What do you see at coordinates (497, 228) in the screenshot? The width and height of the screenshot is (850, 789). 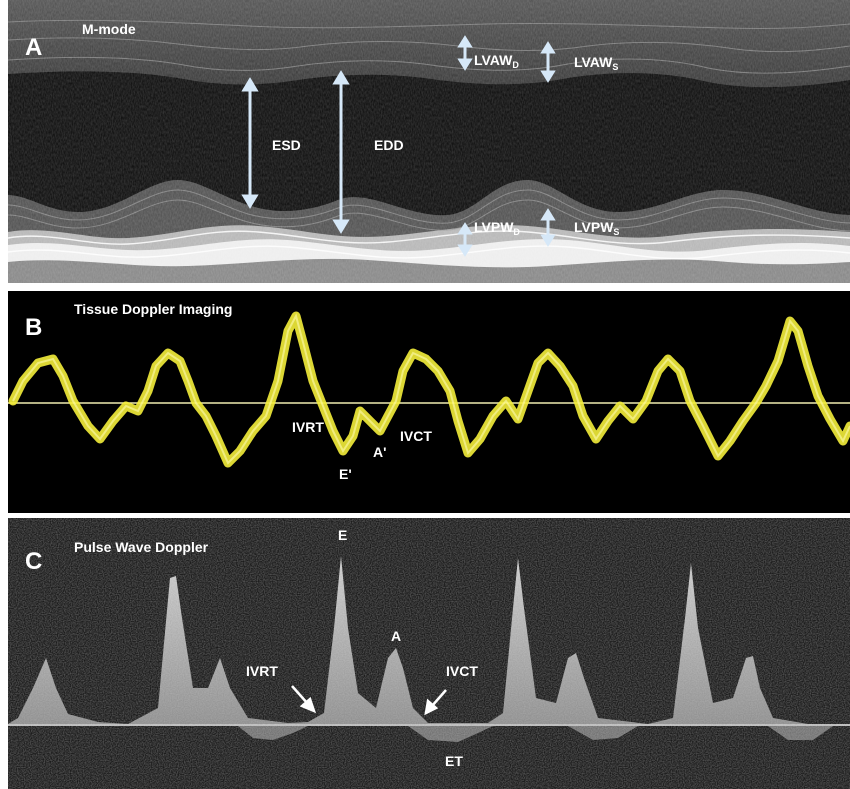 I see `lvpw-d-label: LVPWD` at bounding box center [497, 228].